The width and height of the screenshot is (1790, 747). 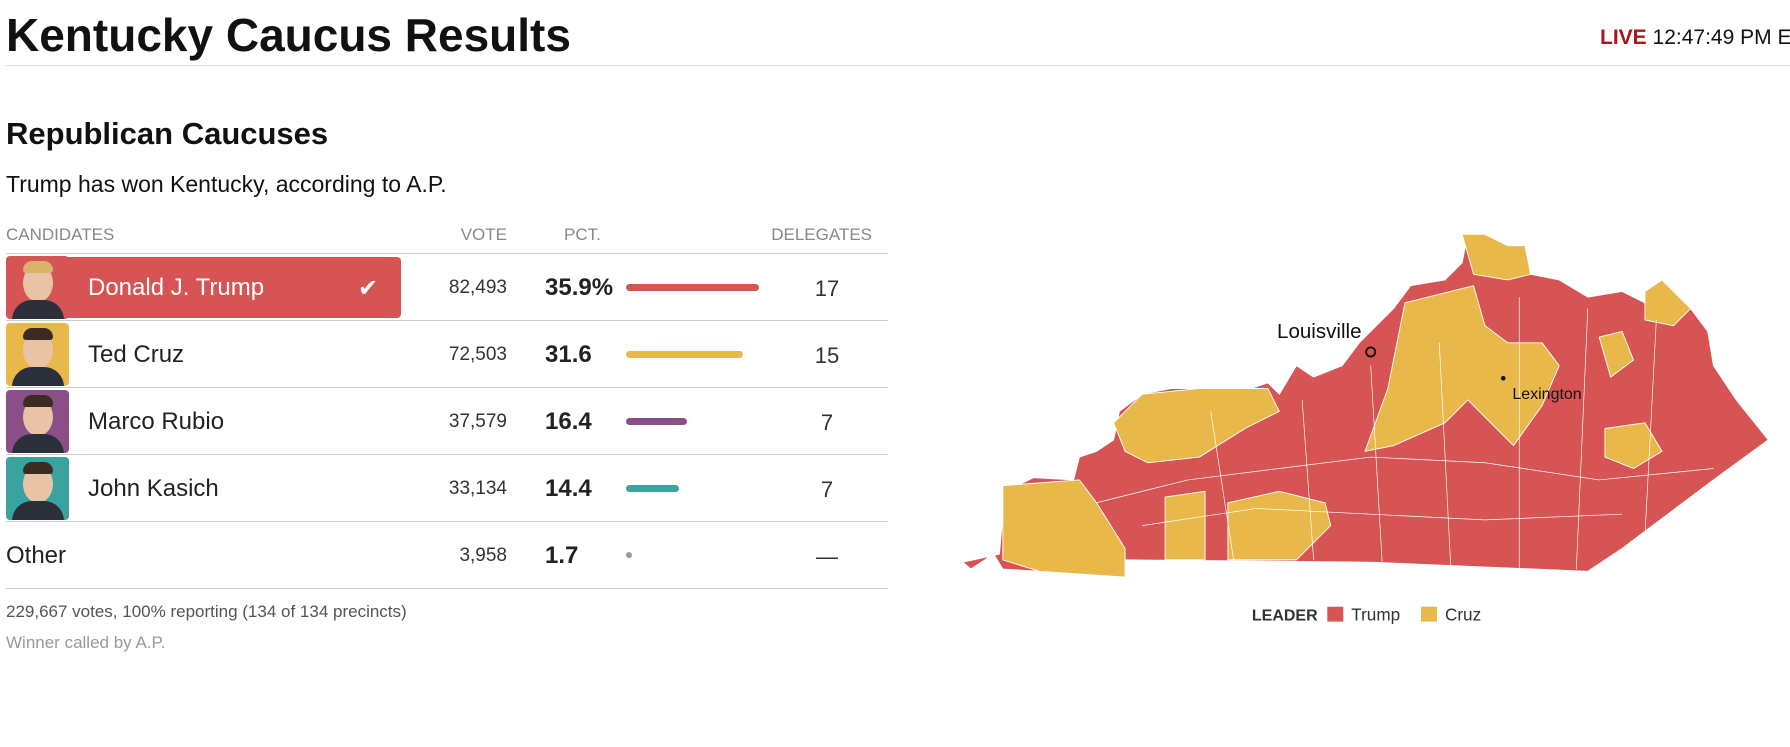 What do you see at coordinates (1546, 394) in the screenshot?
I see `city-label: Lexington` at bounding box center [1546, 394].